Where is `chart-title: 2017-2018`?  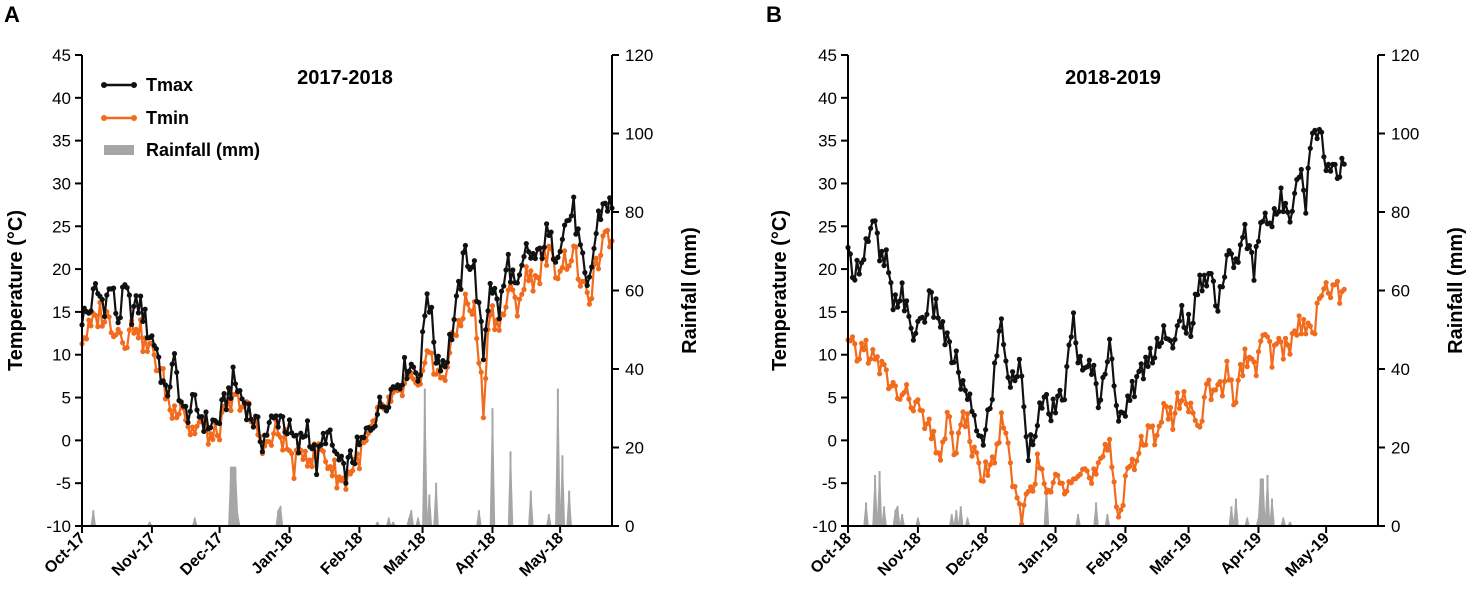
chart-title: 2017-2018 is located at coordinates (345, 78).